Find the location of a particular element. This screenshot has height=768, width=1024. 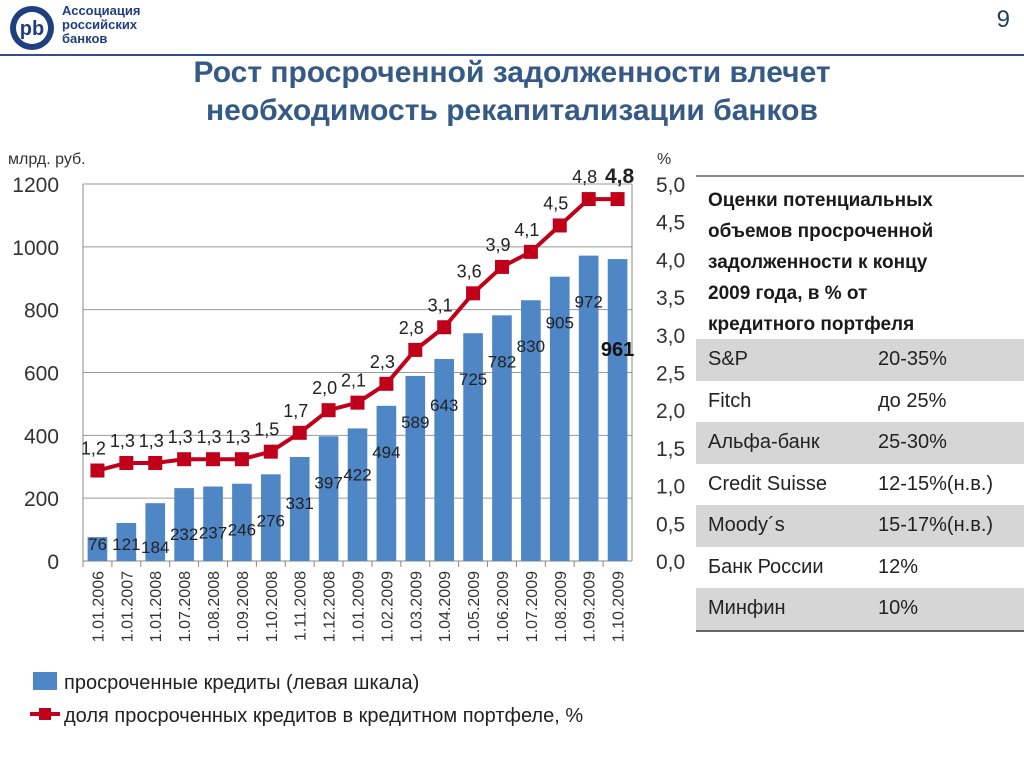

panel-heading-line: объемов просроченной is located at coordinates (821, 231).